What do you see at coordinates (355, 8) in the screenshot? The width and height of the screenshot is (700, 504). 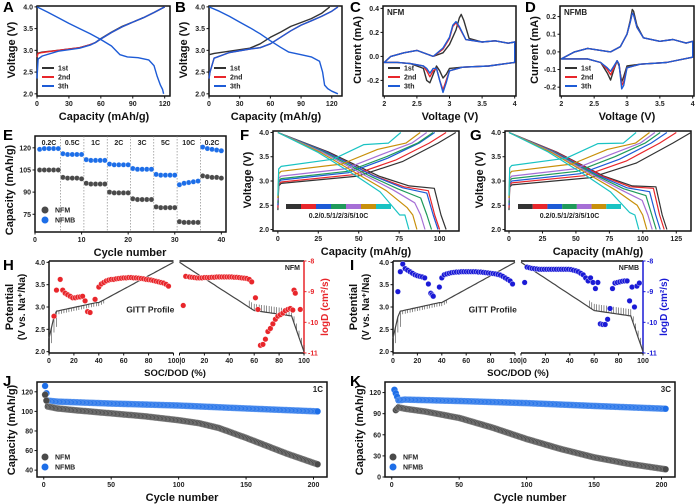 I see `panel-label: C` at bounding box center [355, 8].